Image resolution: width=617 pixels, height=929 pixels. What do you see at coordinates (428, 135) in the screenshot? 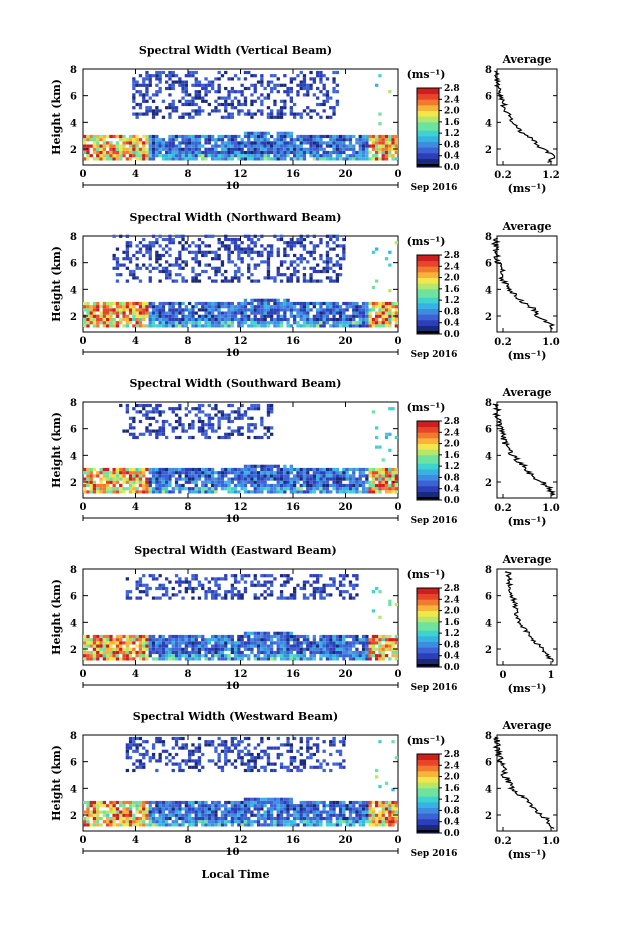
I see `colorbar-segment` at bounding box center [428, 135].